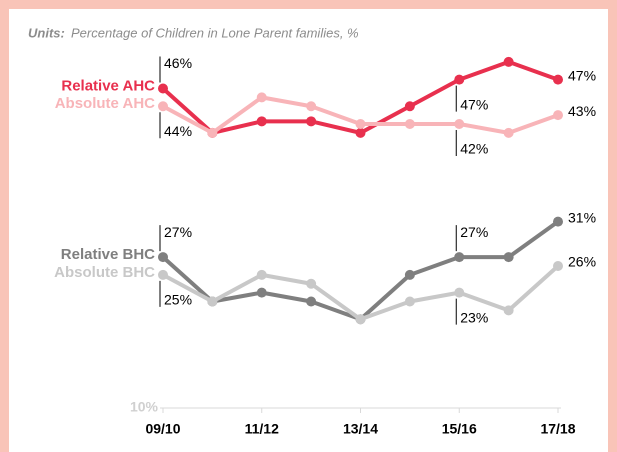  I want to click on x-tick-label: 15/16, so click(459, 429).